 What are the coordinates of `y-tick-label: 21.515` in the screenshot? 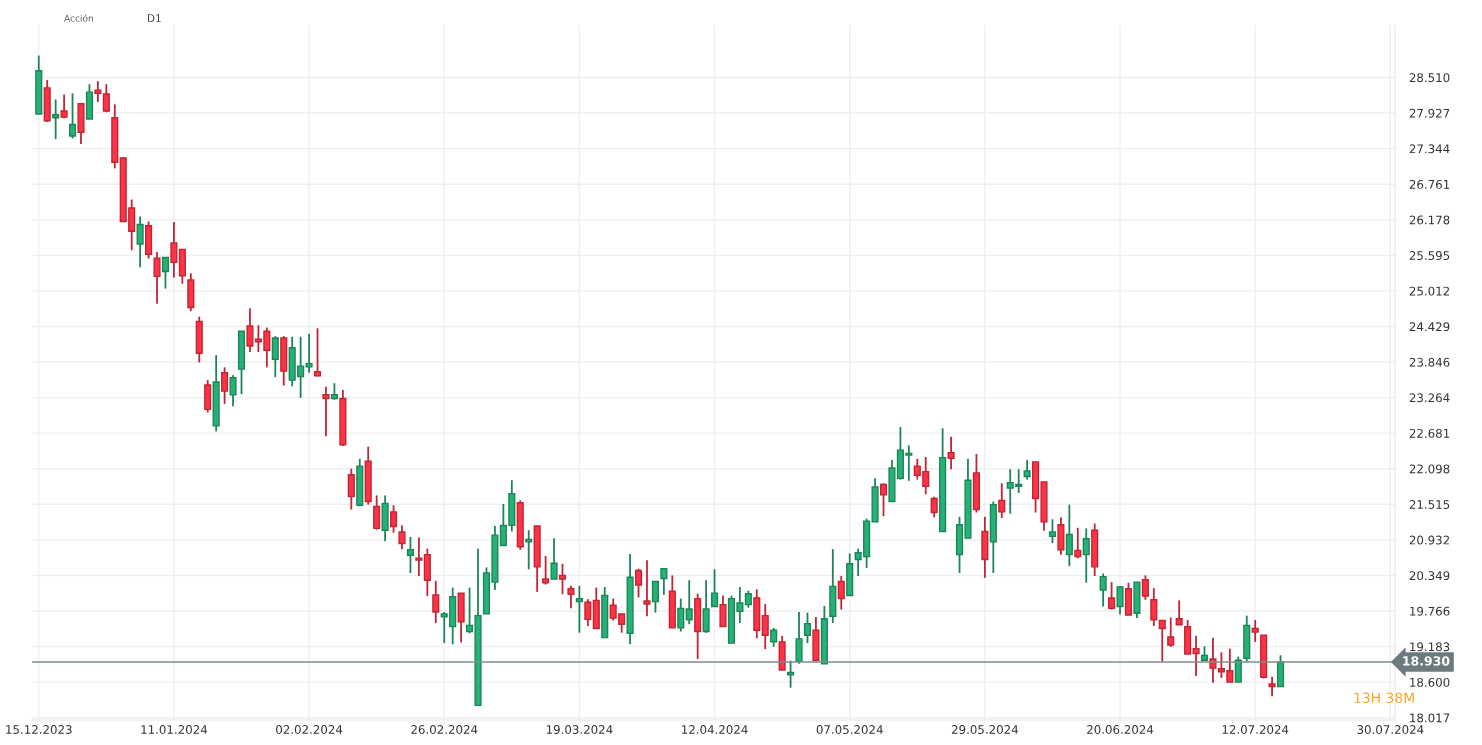 It's located at (1429, 504).